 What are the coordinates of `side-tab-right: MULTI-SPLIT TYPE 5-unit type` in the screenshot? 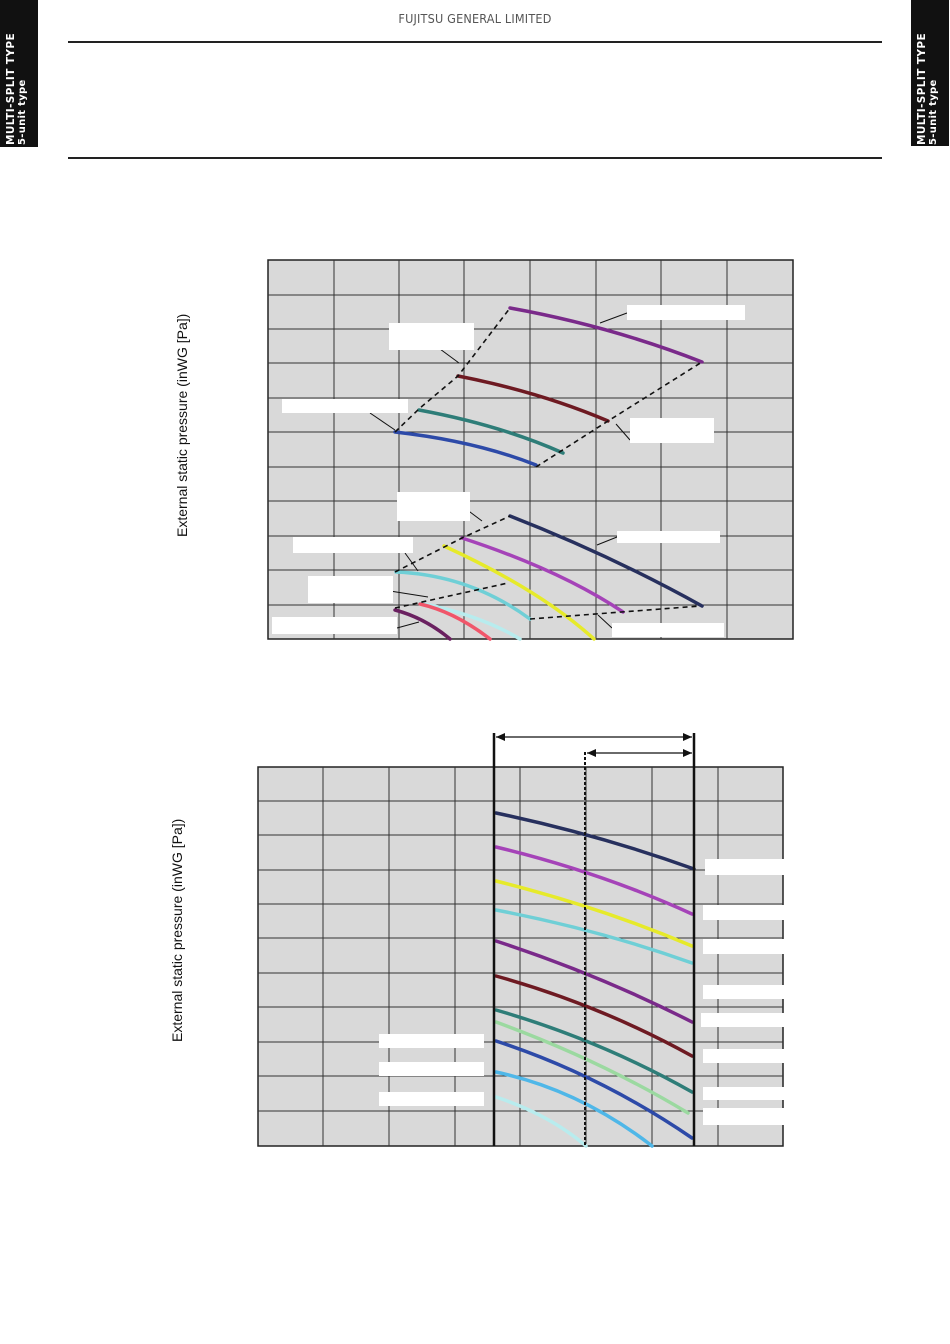 It's located at (930, 73).